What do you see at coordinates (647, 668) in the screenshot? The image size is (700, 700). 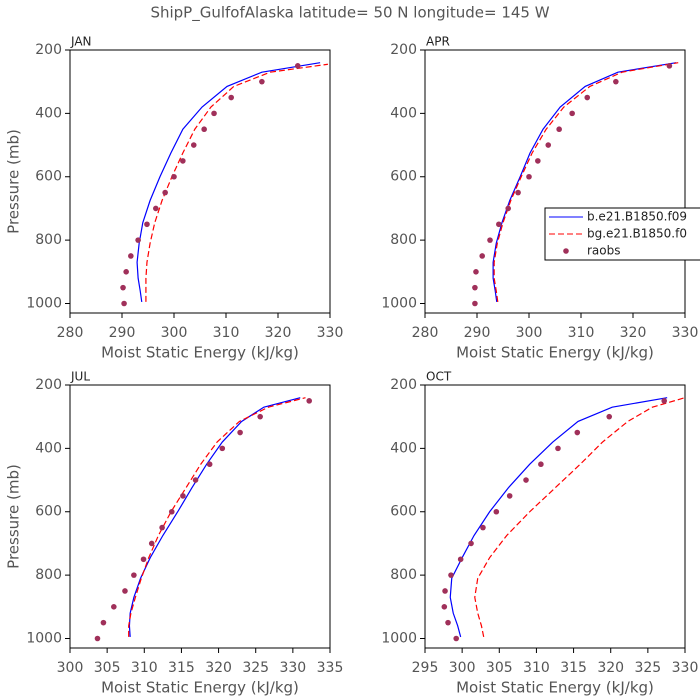 I see `x-tick-label: 325` at bounding box center [647, 668].